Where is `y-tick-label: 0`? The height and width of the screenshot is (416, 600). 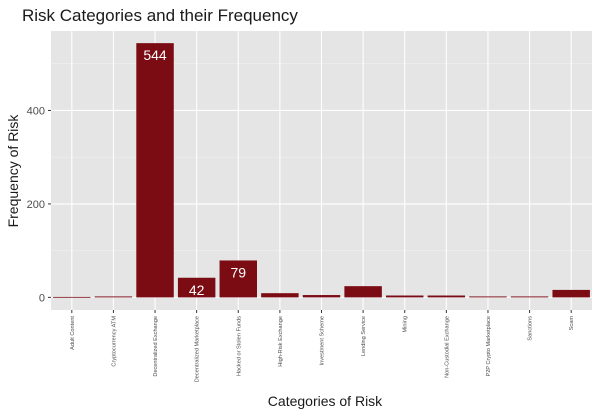 y-tick-label: 0 is located at coordinates (42, 298).